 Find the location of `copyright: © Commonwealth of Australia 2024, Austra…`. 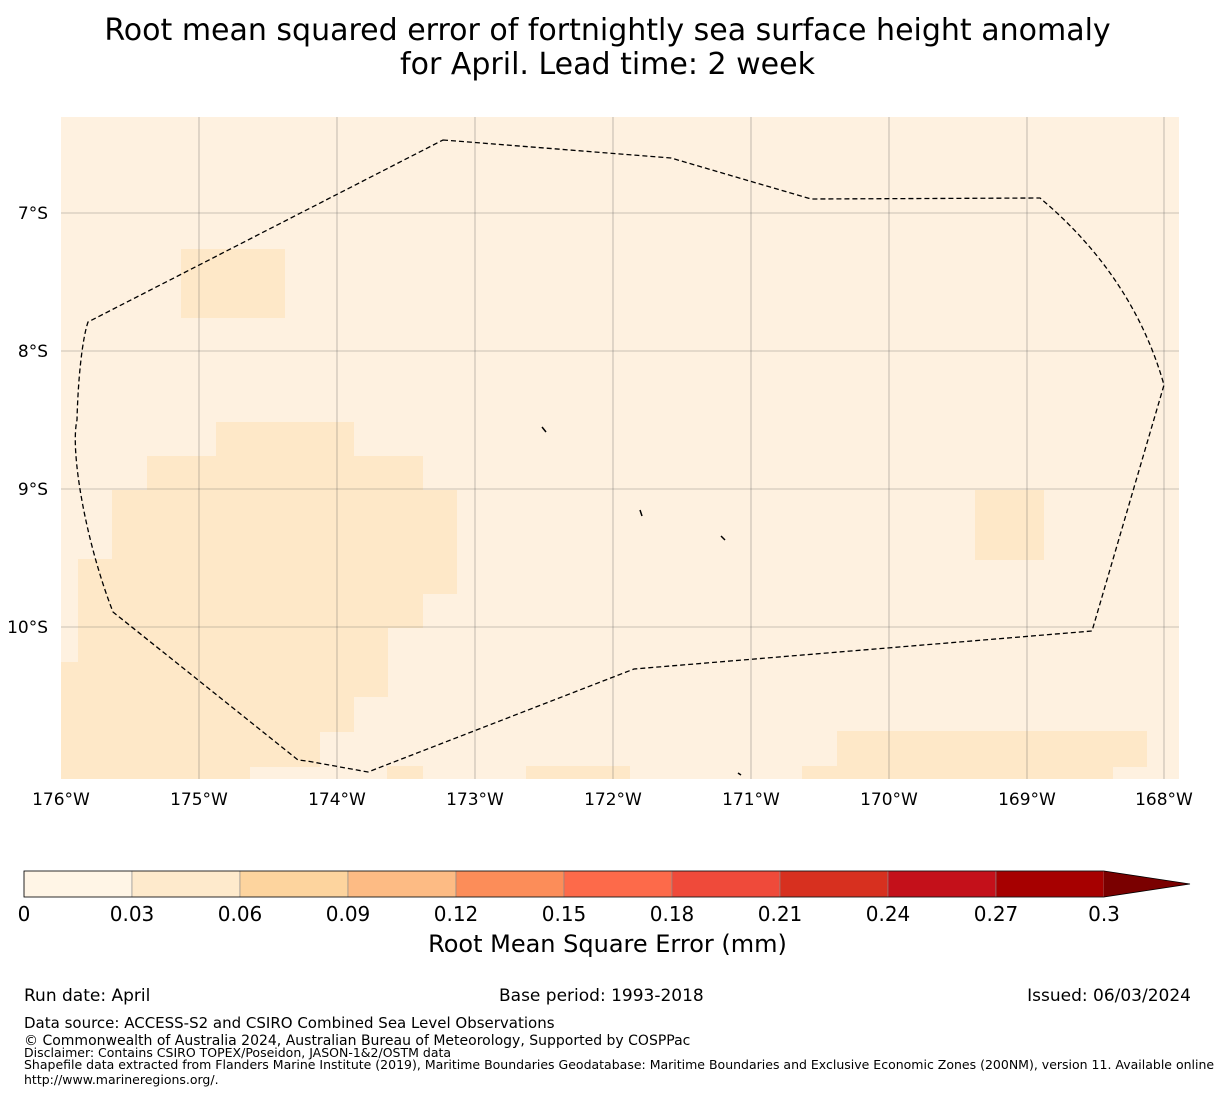

copyright: © Commonwealth of Australia 2024, Austra… is located at coordinates (357, 1041).